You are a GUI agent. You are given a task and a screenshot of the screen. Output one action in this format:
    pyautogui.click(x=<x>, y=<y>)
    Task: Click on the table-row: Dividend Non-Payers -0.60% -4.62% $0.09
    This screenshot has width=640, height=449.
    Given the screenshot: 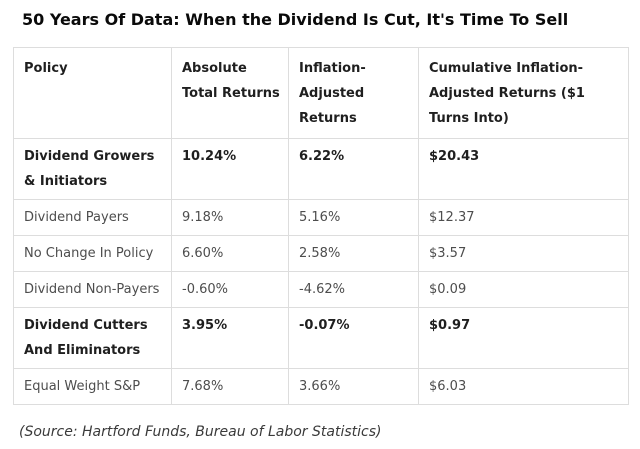 What is the action you would take?
    pyautogui.click(x=321, y=289)
    